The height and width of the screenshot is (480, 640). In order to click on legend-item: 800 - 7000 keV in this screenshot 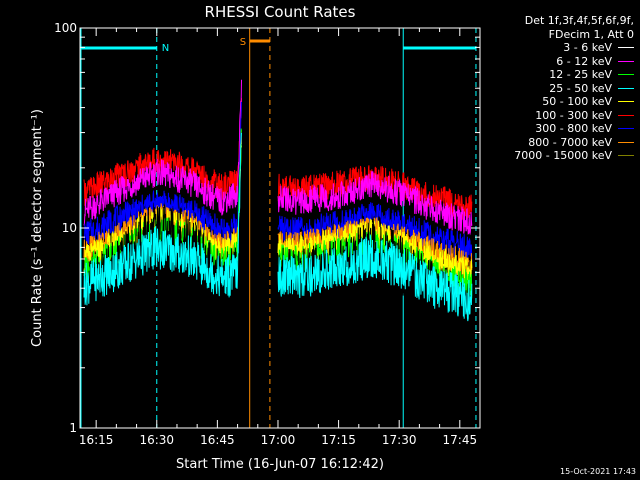, I will do `click(549, 143)`.